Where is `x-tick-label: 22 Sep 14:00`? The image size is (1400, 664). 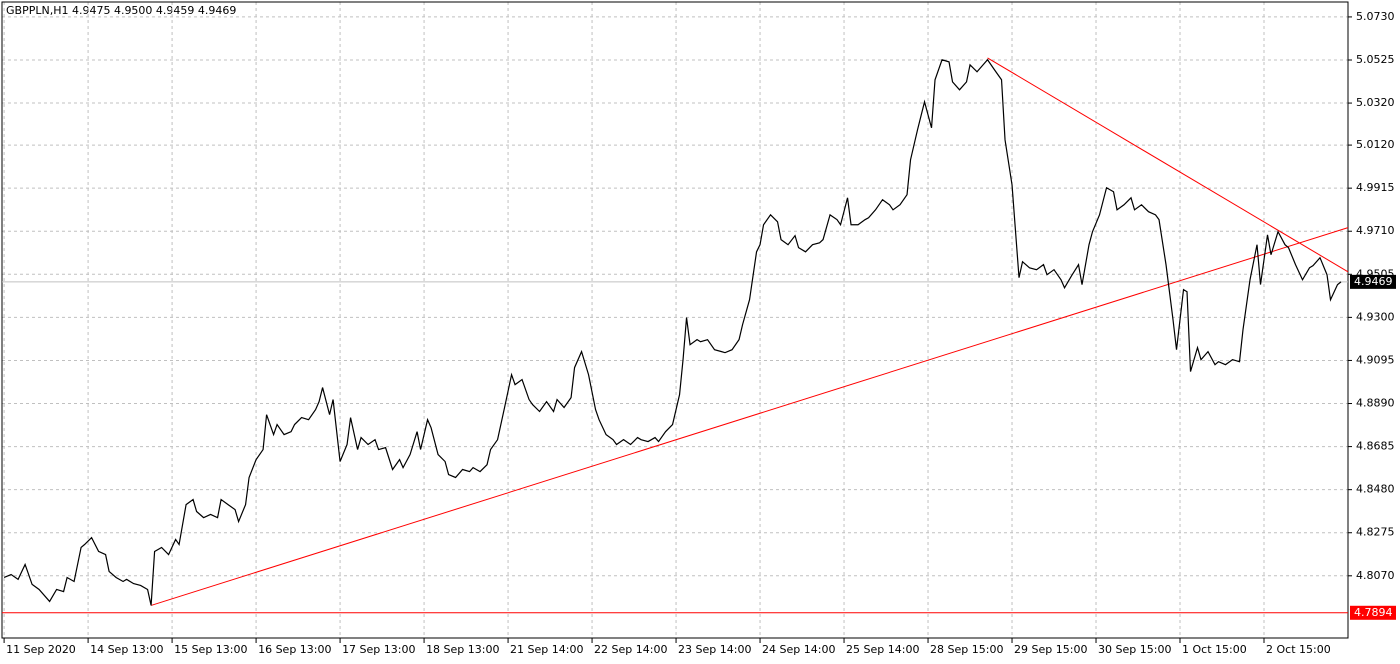 x-tick-label: 22 Sep 14:00 is located at coordinates (630, 649).